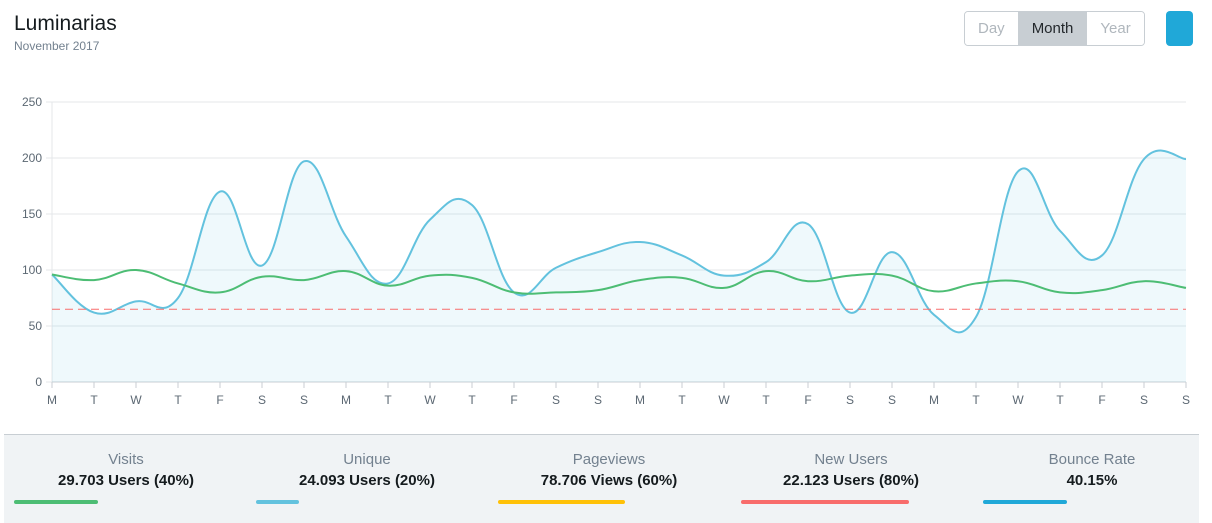 This screenshot has width=1212, height=523. What do you see at coordinates (851, 470) in the screenshot?
I see `metric-new-users: New Users 22.123 Users (80%)` at bounding box center [851, 470].